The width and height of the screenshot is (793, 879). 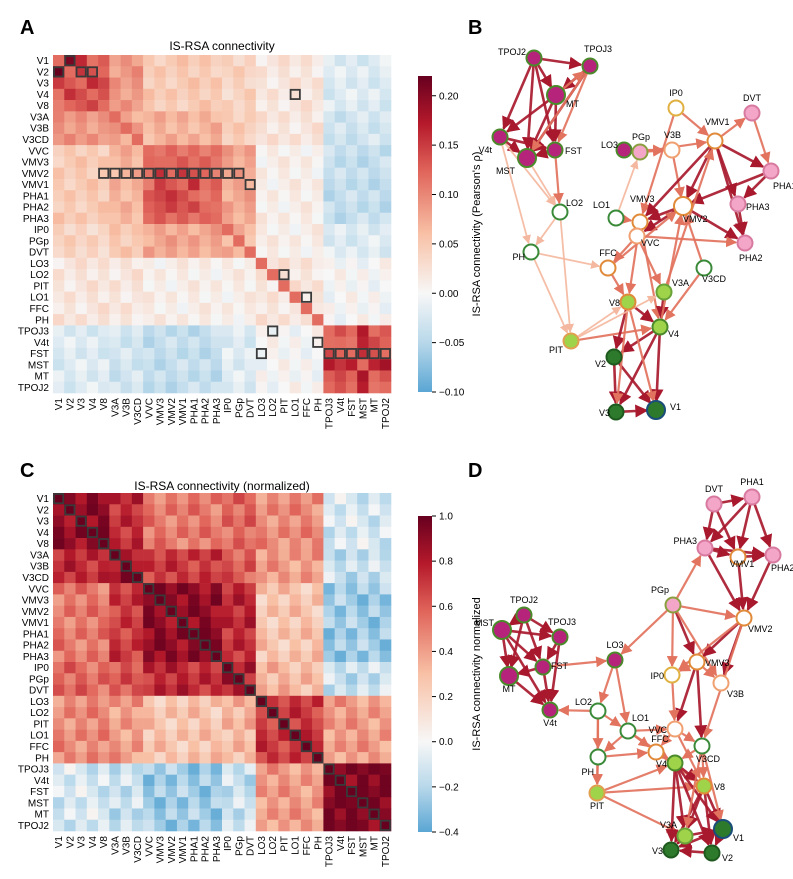 I want to click on network-b-node, so click(x=556, y=95).